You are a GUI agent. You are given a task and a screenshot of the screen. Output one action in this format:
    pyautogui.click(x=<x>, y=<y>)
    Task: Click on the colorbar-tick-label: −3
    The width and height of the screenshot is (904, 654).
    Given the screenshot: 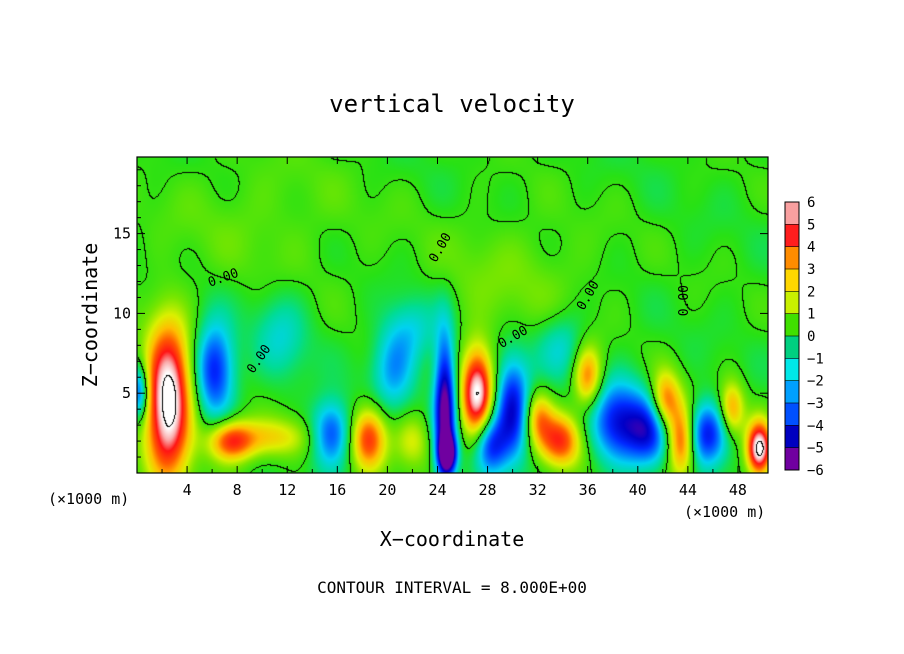 What is the action you would take?
    pyautogui.click(x=815, y=404)
    